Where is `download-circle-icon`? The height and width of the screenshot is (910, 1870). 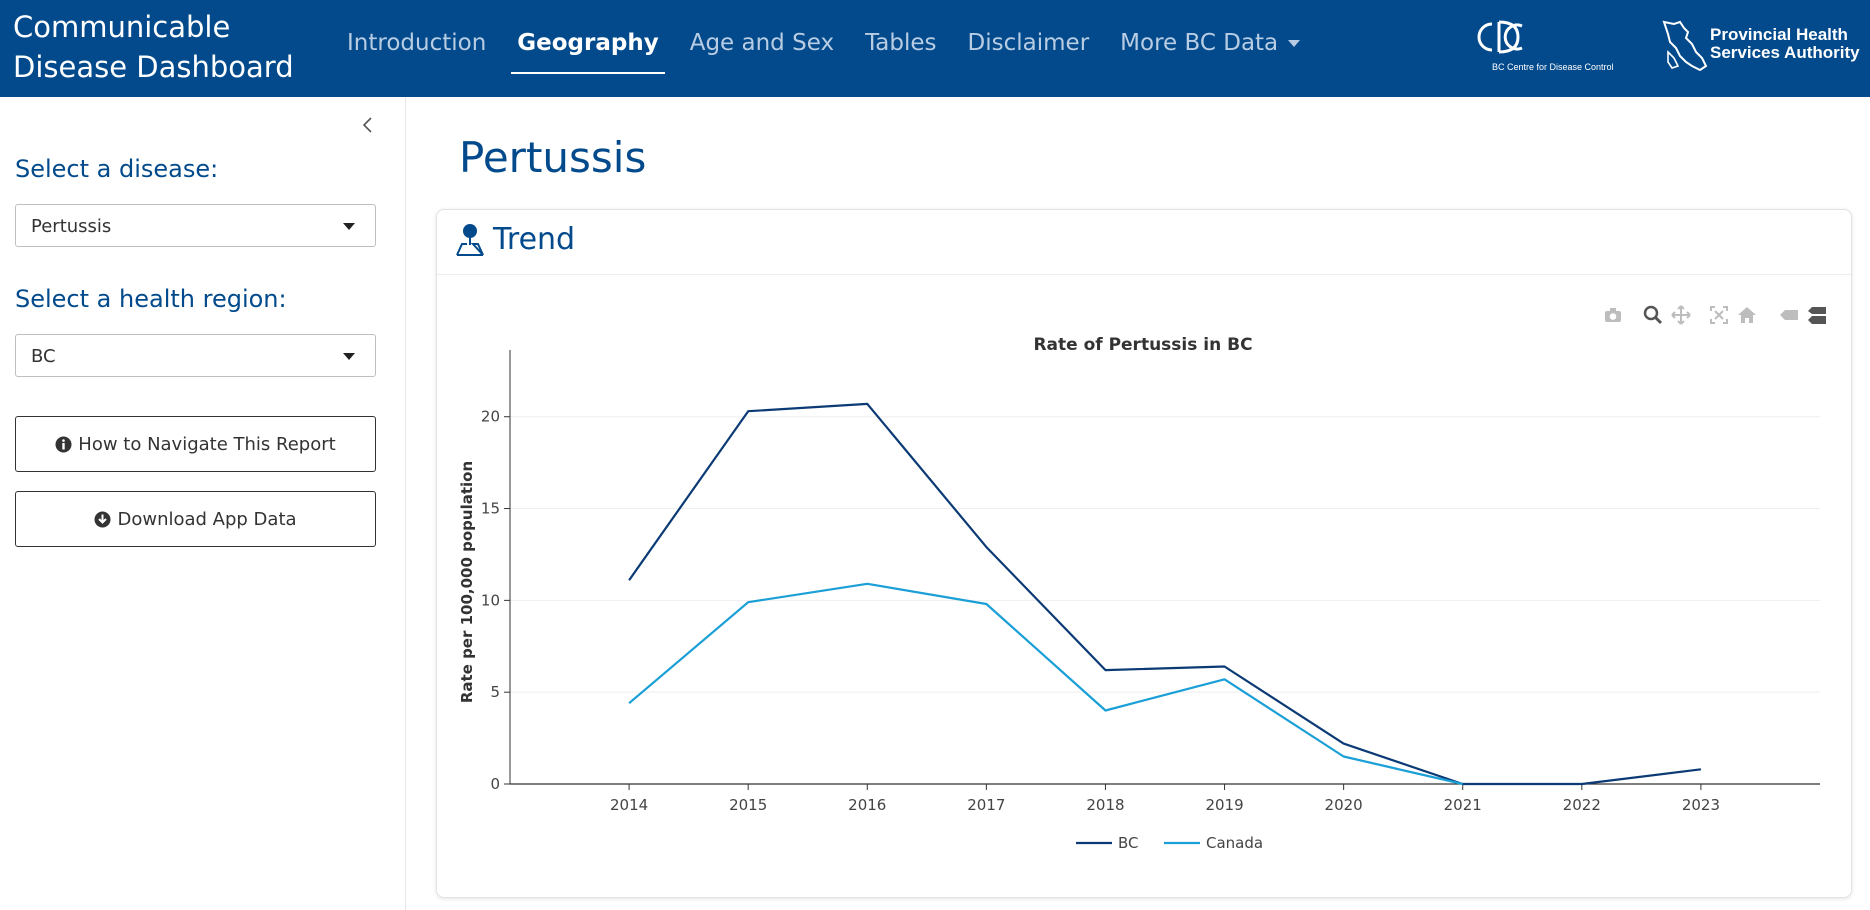
download-circle-icon is located at coordinates (102, 519).